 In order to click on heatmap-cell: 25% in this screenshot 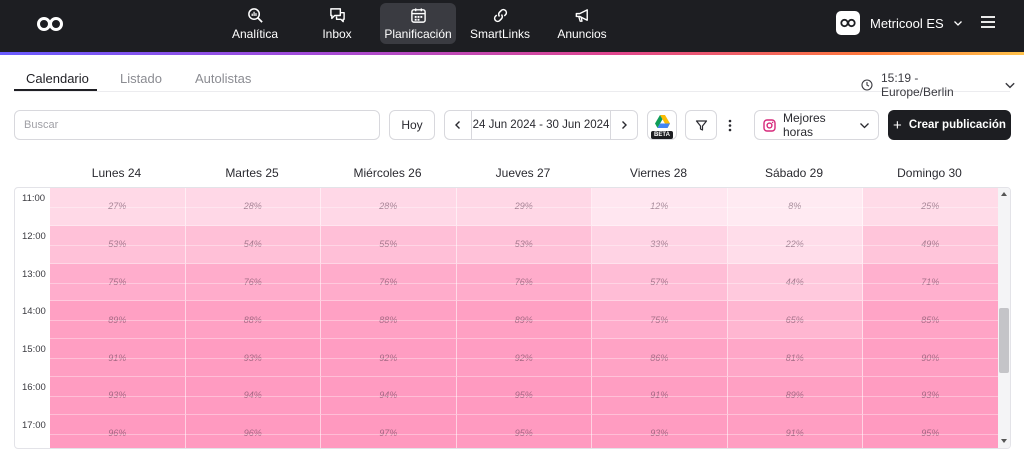, I will do `click(931, 207)`.